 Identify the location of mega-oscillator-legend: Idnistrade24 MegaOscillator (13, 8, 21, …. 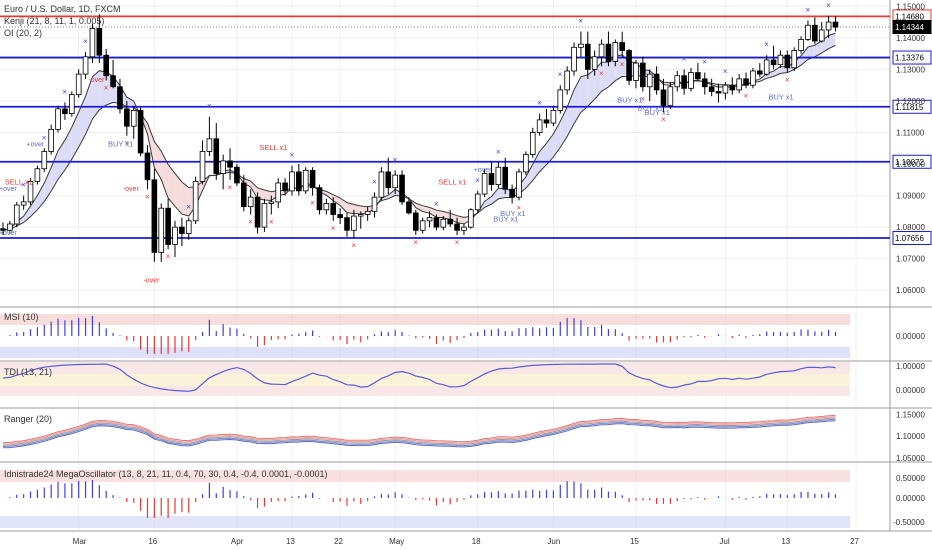
(166, 474).